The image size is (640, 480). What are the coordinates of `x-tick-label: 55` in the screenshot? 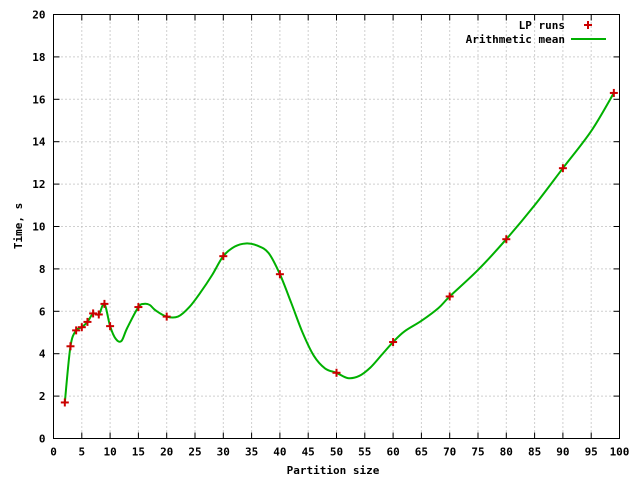 It's located at (364, 452).